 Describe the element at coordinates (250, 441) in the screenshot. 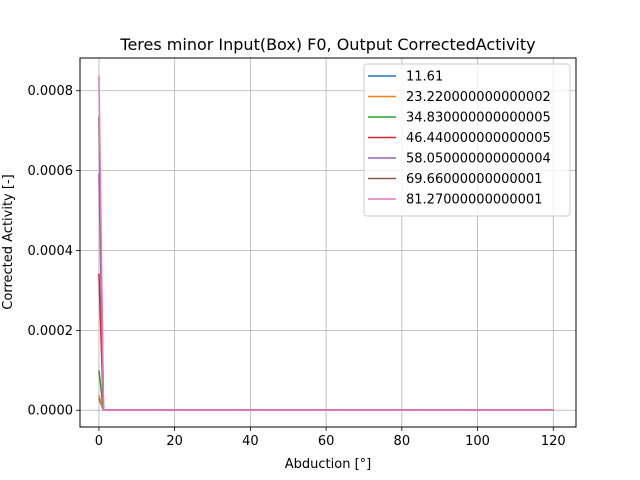

I see `x-tick-label: 40` at that location.